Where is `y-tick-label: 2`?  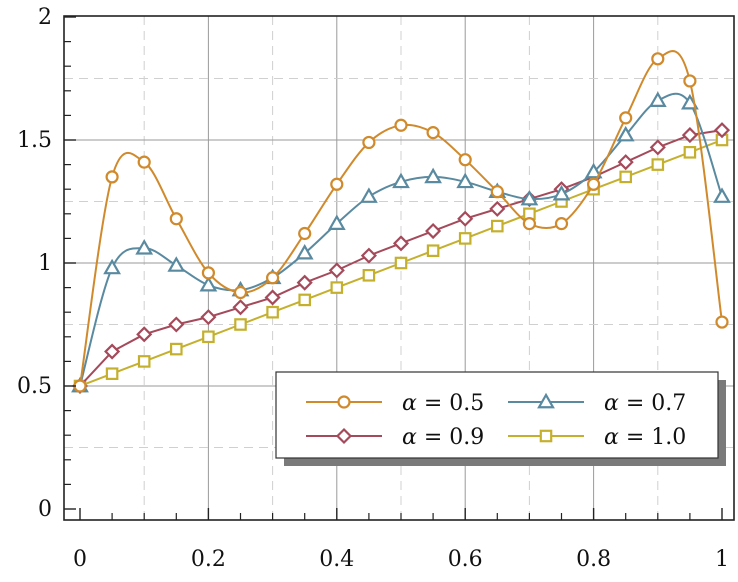 y-tick-label: 2 is located at coordinates (45, 17).